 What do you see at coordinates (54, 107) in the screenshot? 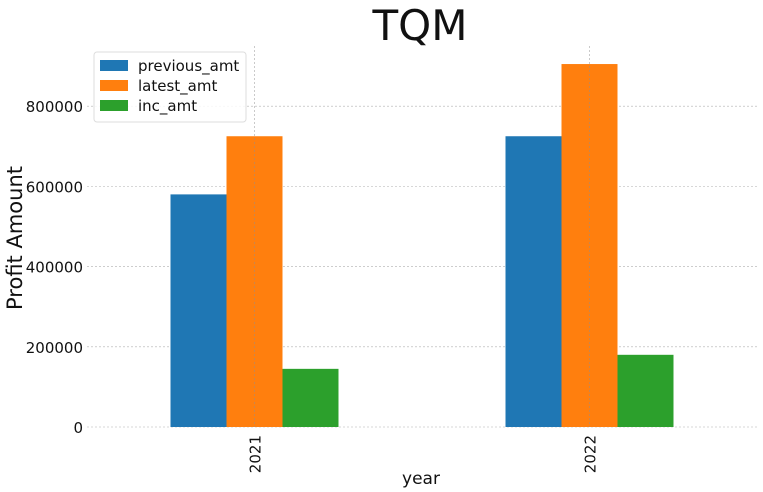
I see `y-tick-label: 800000` at bounding box center [54, 107].